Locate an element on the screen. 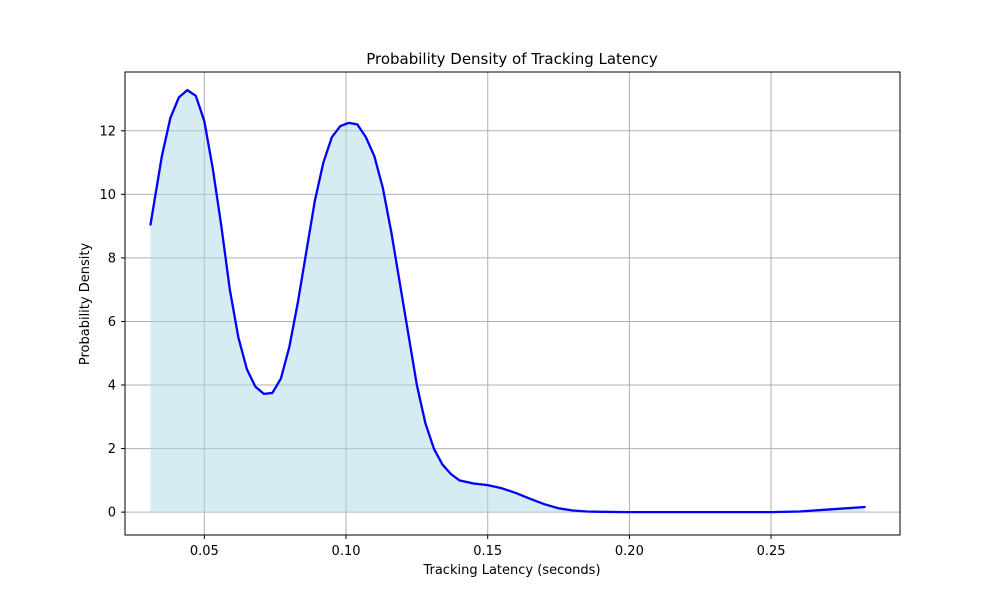 The image size is (1000, 600). x-tick-label: 0.25 is located at coordinates (771, 551).